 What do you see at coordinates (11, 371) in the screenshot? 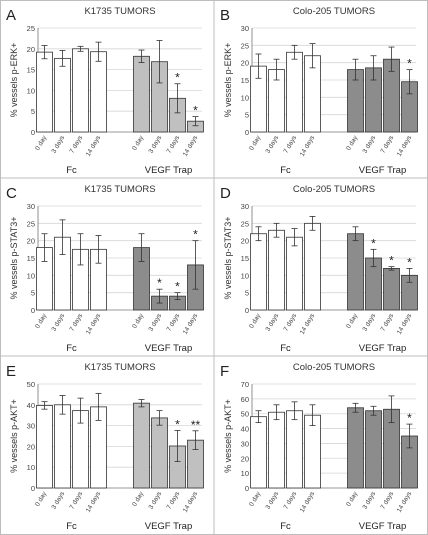
I see `panel-letter: E` at bounding box center [11, 371].